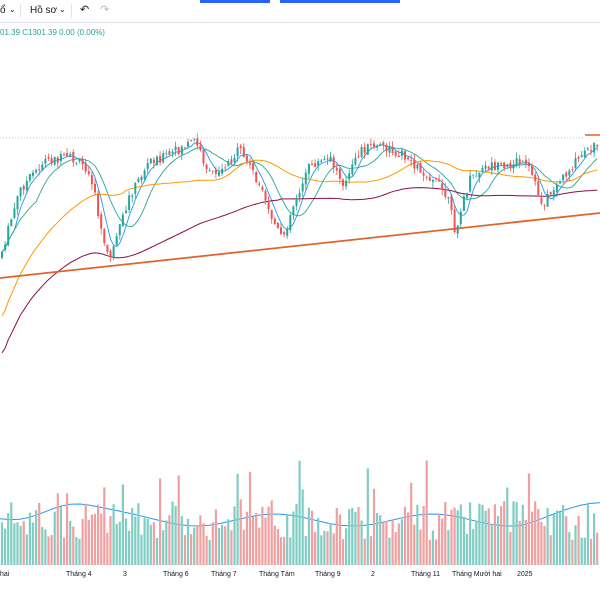 The width and height of the screenshot is (600, 600). Describe the element at coordinates (105, 10) in the screenshot. I see `redo-icon: ↷` at that location.